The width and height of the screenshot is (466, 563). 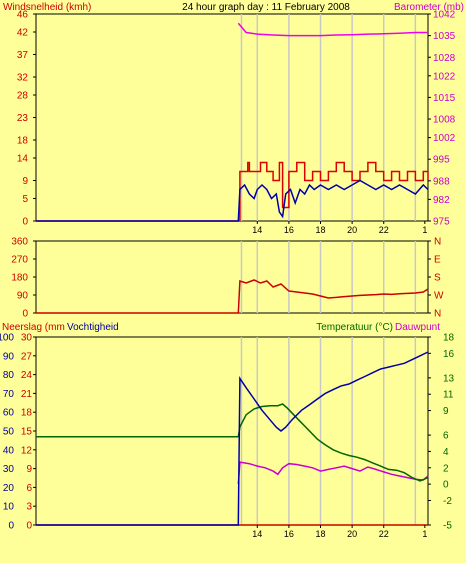 I want to click on compass-axis-tick-label: S, so click(x=437, y=278).